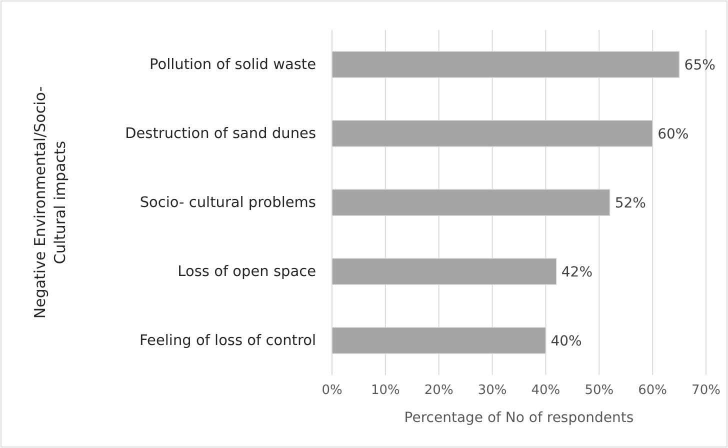 Image resolution: width=728 pixels, height=448 pixels. I want to click on y-tick-label: Destruction of sand dunes, so click(220, 134).